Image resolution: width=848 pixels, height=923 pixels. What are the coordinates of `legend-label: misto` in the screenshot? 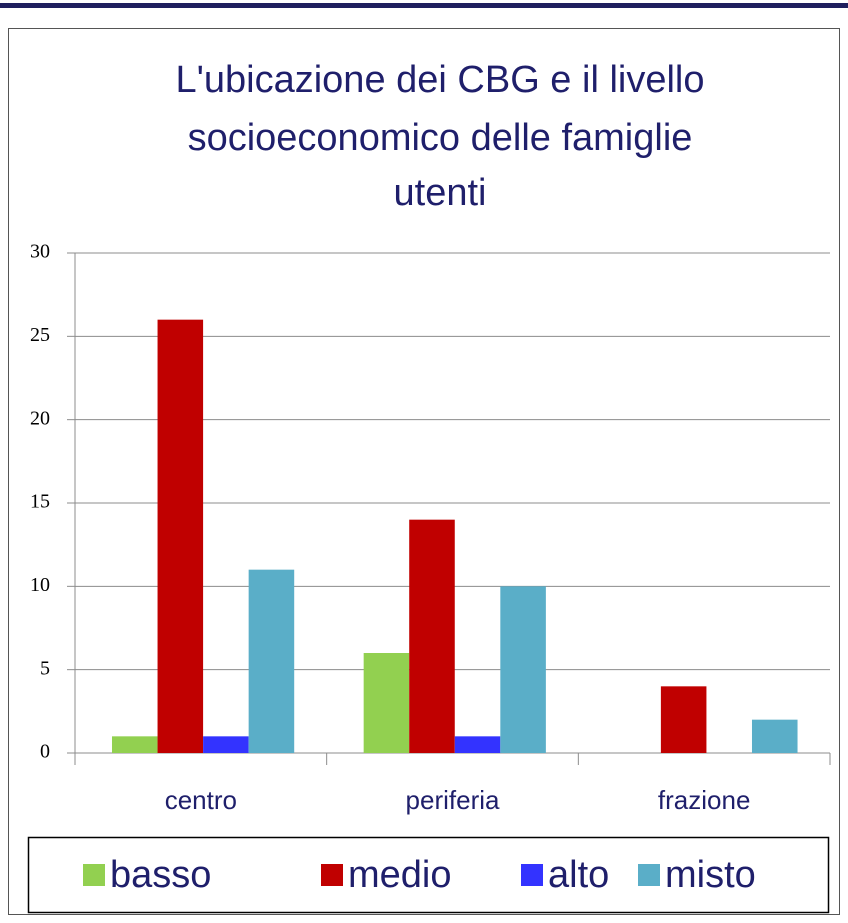 It's located at (710, 875).